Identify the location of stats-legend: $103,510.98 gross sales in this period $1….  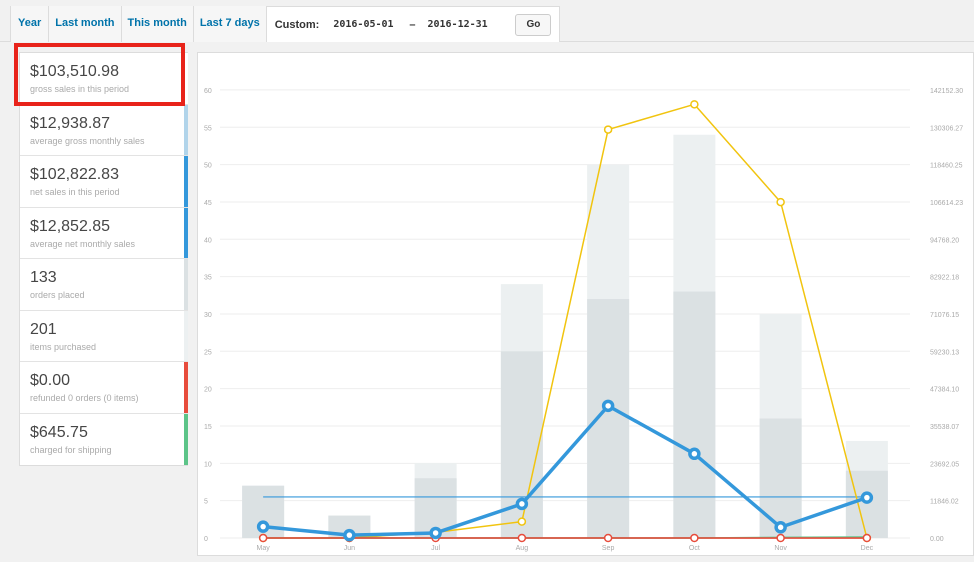
(103, 259).